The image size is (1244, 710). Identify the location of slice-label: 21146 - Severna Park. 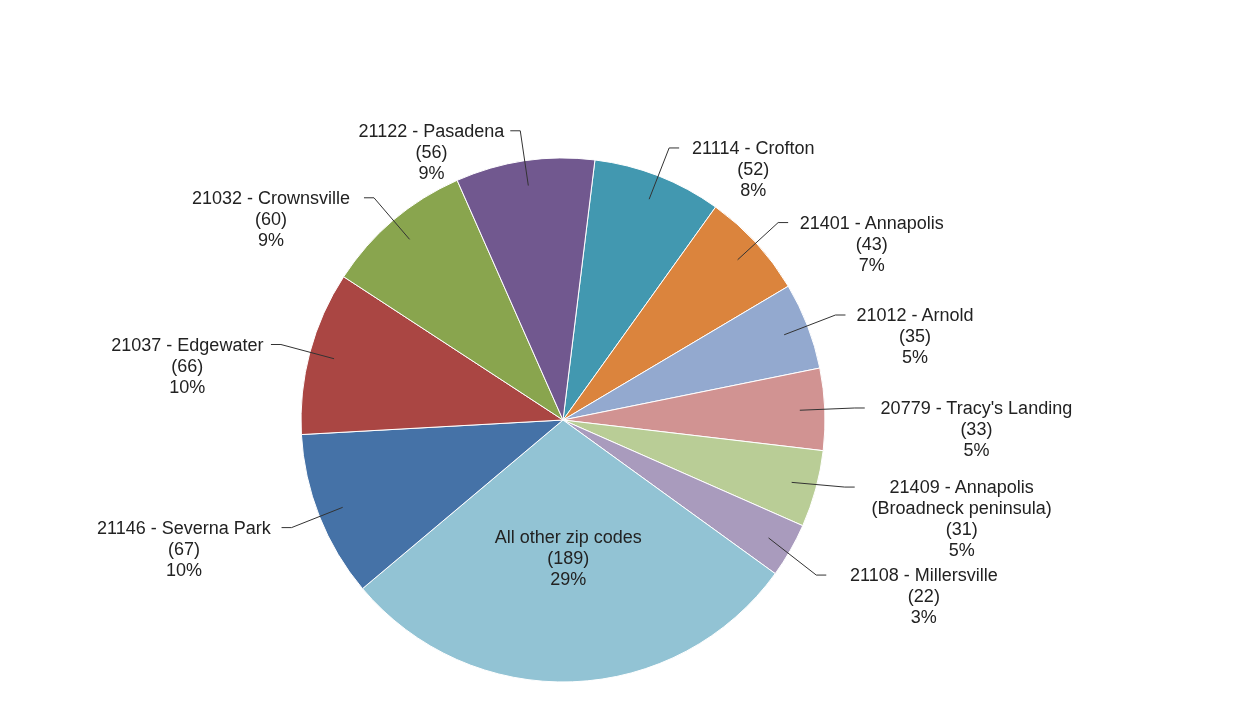
(184, 527).